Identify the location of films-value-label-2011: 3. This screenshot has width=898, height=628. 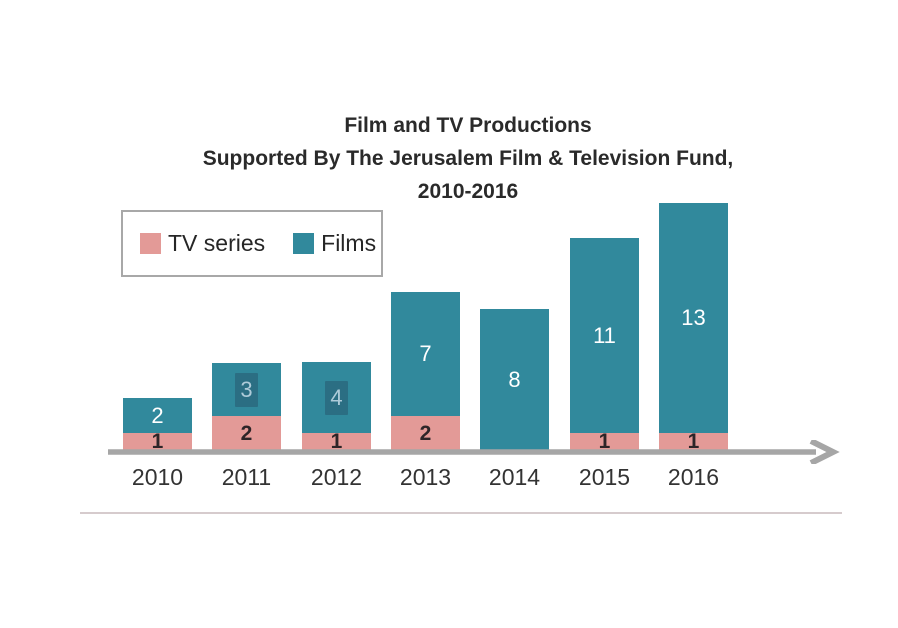
(246, 389).